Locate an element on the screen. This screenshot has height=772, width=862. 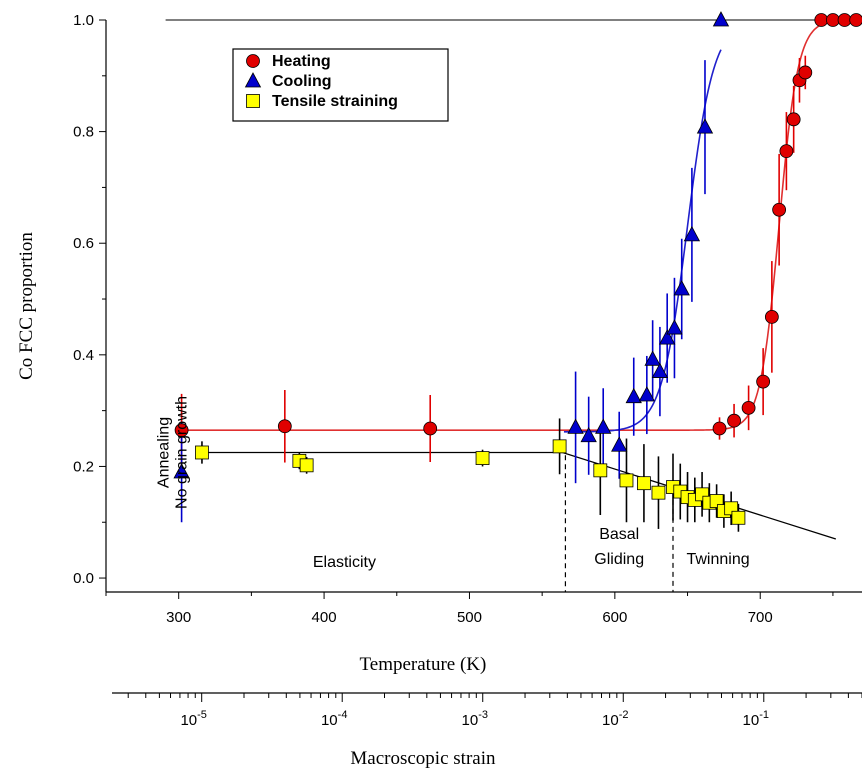
y-axis-title: Co FCC proportion is located at coordinates (26, 306).